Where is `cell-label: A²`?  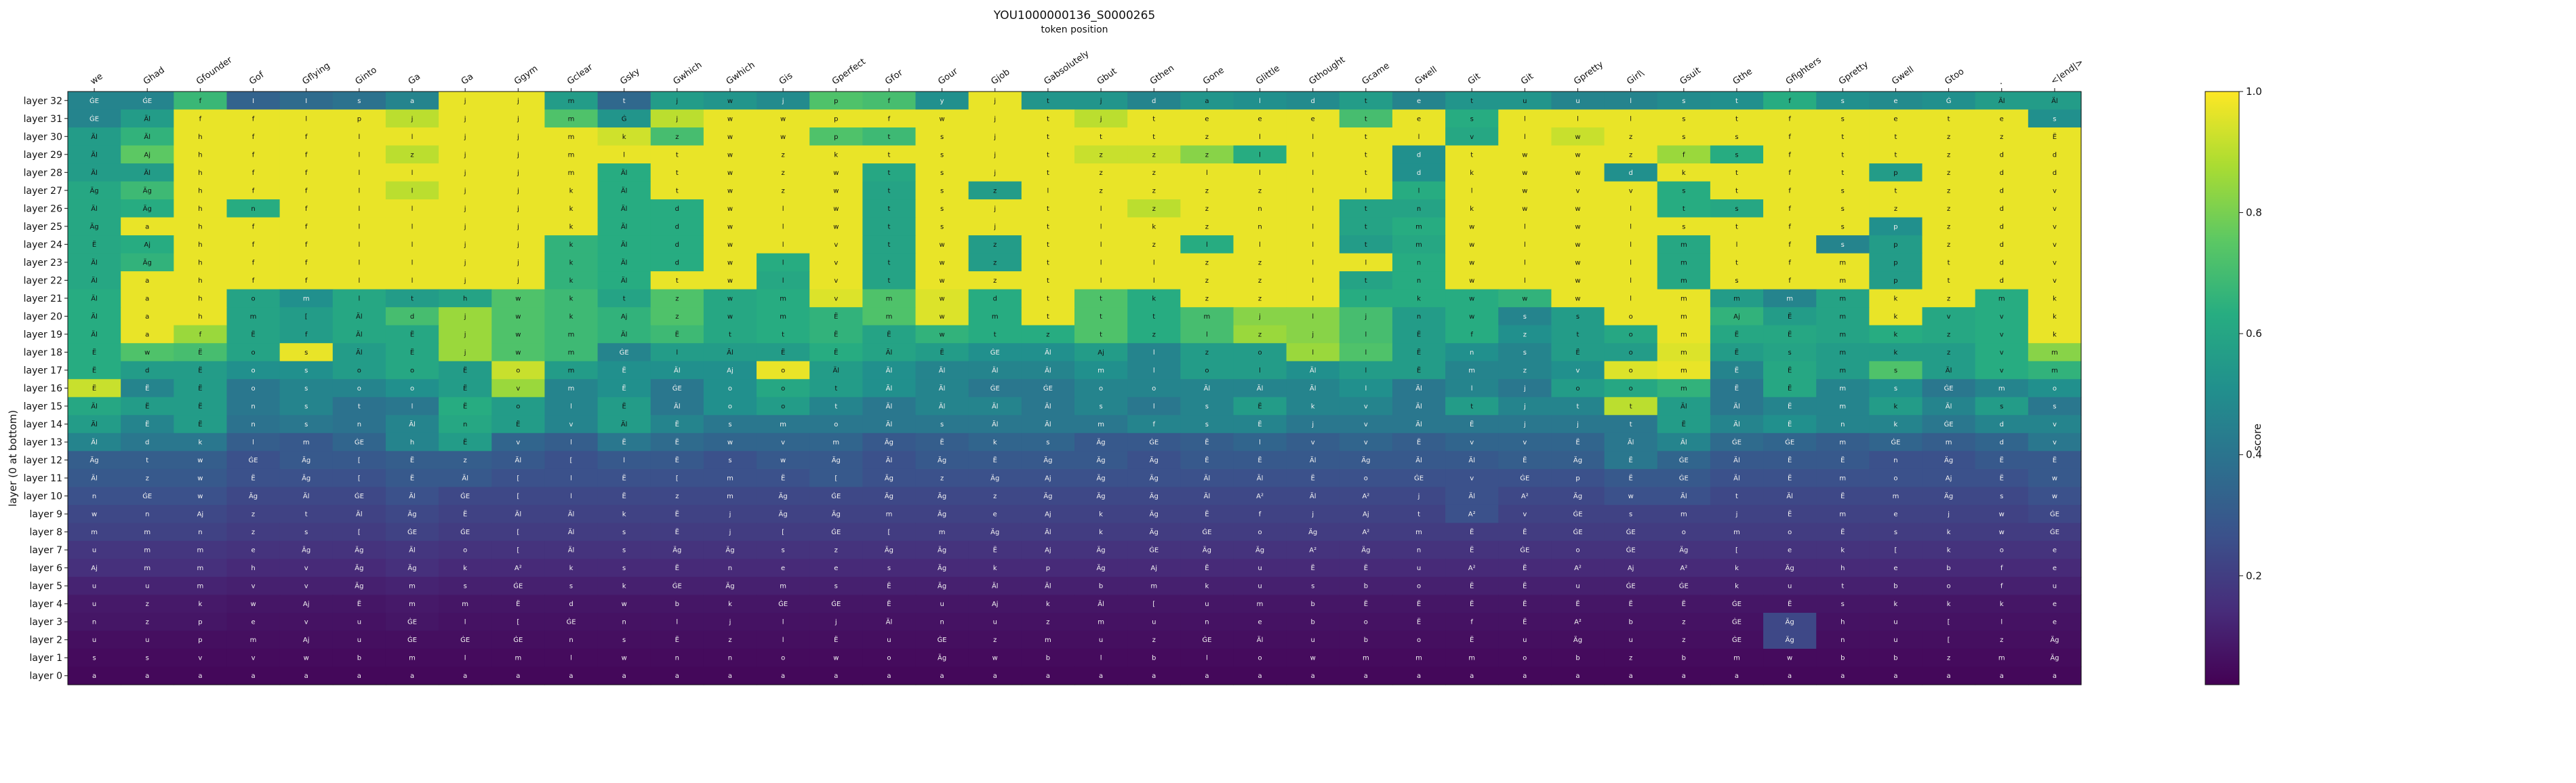 cell-label: A² is located at coordinates (1578, 622).